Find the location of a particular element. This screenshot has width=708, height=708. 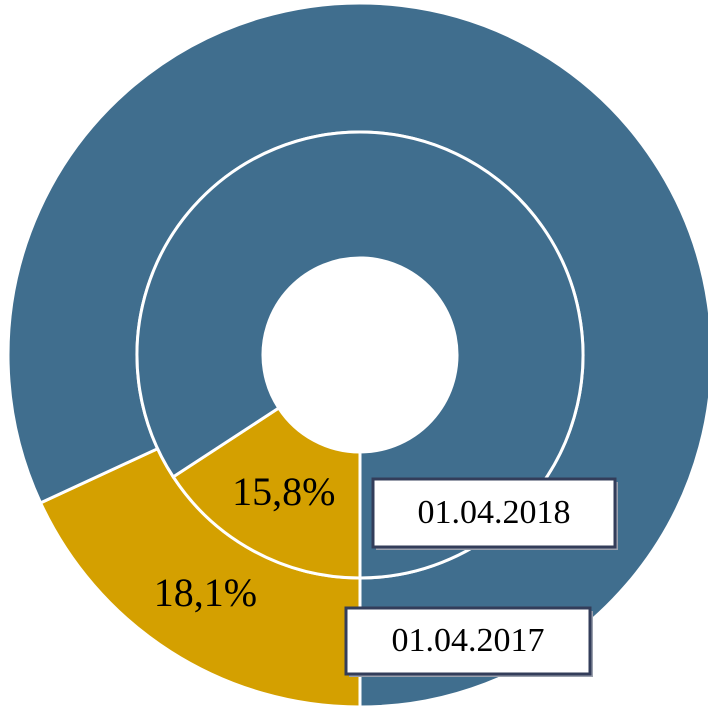

ring-name: 01.04.2017 is located at coordinates (468, 640).